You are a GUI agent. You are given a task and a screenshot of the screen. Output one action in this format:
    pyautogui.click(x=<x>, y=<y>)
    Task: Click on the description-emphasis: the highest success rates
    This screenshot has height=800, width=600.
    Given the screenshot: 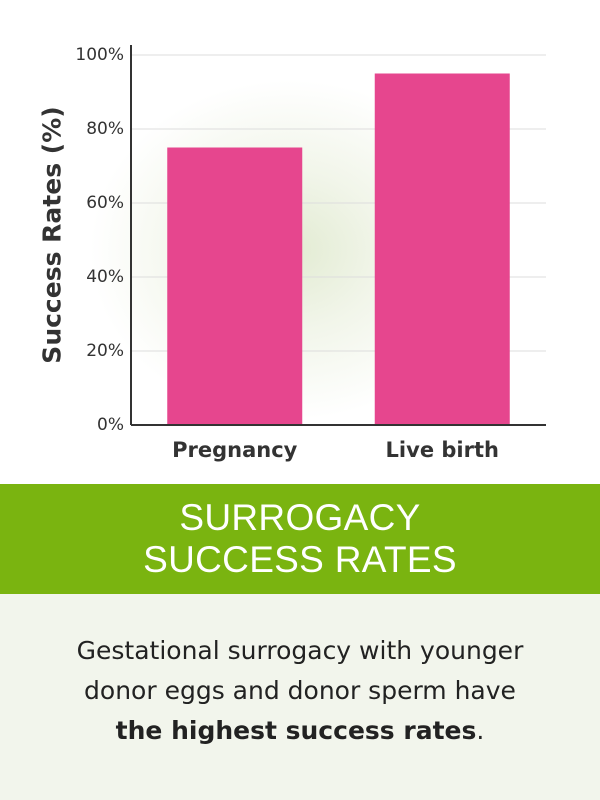 What is the action you would take?
    pyautogui.click(x=296, y=730)
    